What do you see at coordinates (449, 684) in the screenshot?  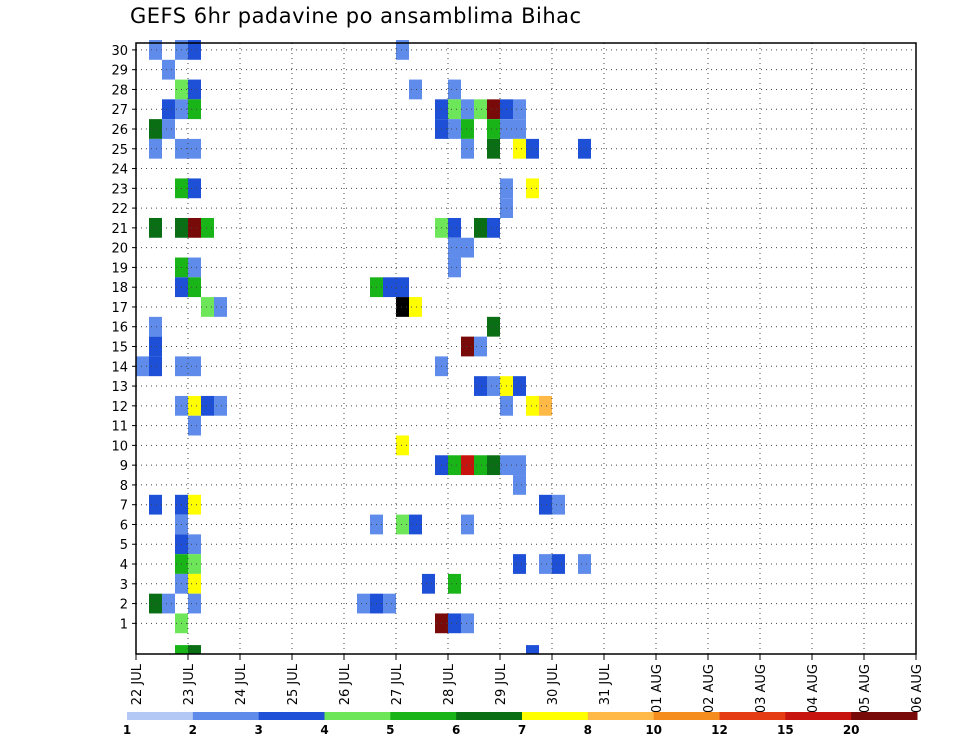 I see `x-tick-label: 28 JUL` at bounding box center [449, 684].